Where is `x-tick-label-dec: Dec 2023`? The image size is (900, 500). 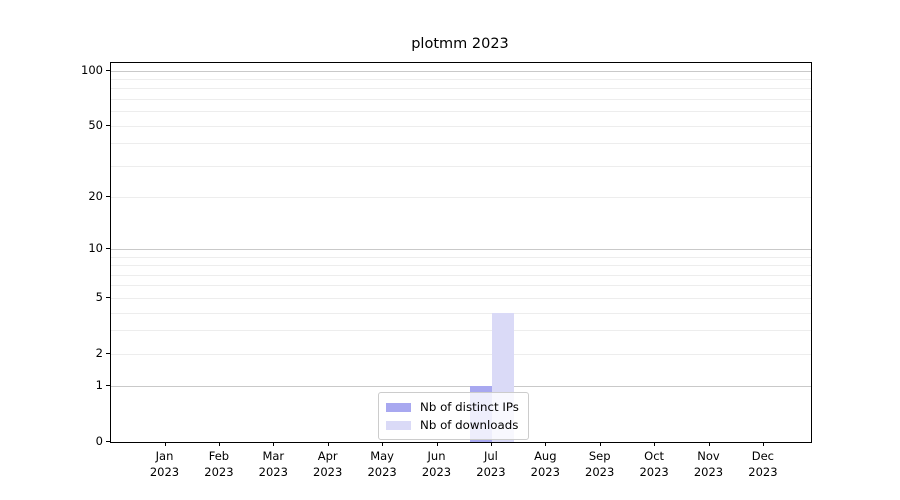
x-tick-label-dec: Dec 2023 is located at coordinates (763, 464).